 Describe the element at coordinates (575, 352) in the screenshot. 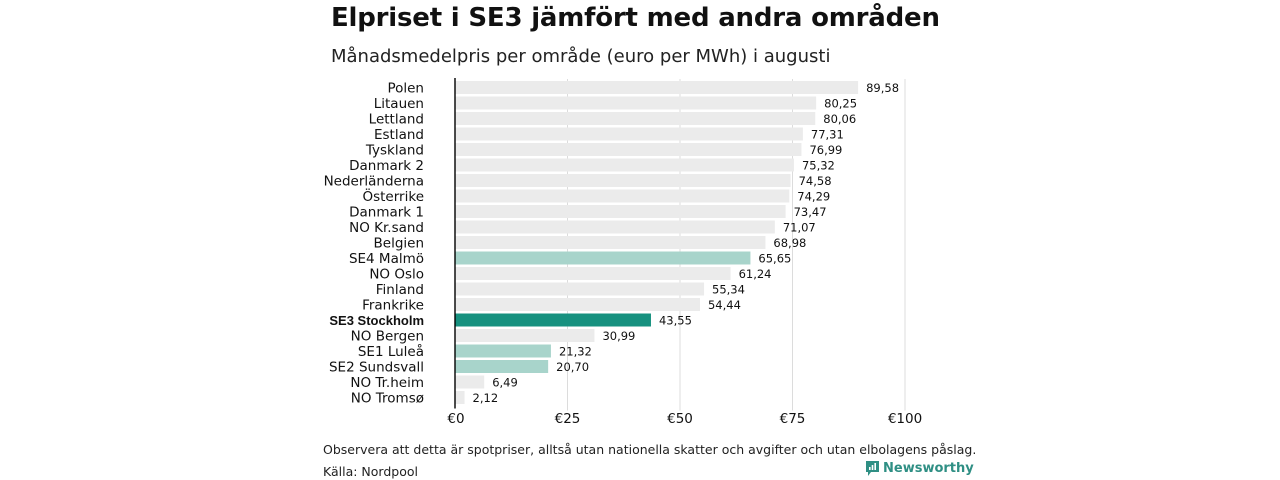

I see `value-label: 21,32` at that location.